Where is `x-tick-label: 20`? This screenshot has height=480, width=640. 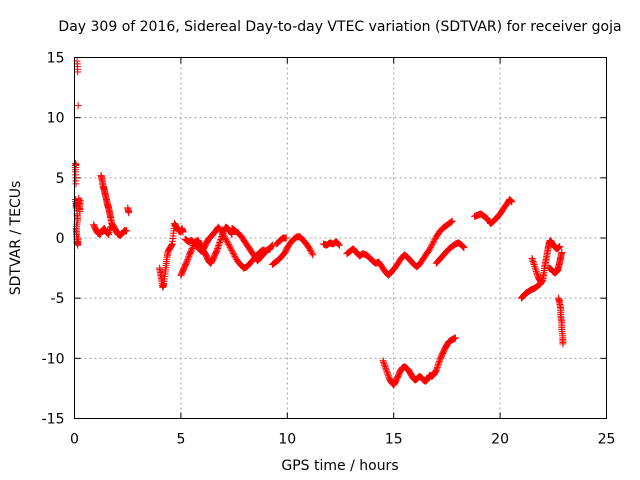
x-tick-label: 20 is located at coordinates (500, 440).